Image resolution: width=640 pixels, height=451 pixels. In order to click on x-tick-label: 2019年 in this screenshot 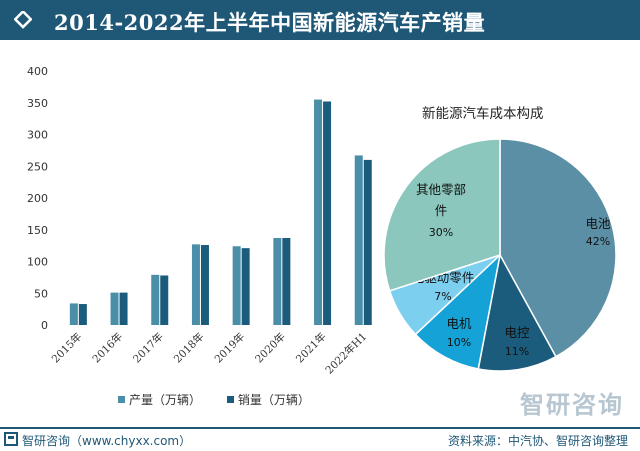, I will do `click(230, 348)`.